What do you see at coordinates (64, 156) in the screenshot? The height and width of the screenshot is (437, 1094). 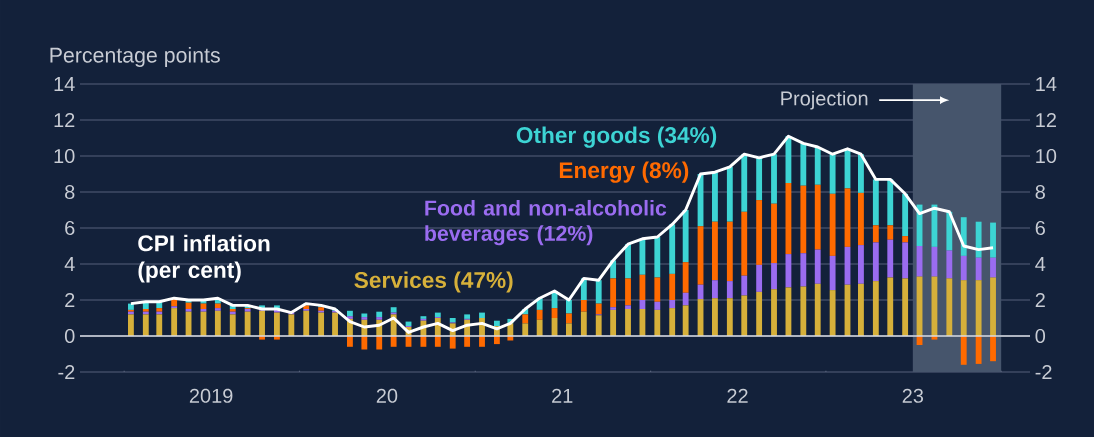 I see `y-tick-label: 10` at bounding box center [64, 156].